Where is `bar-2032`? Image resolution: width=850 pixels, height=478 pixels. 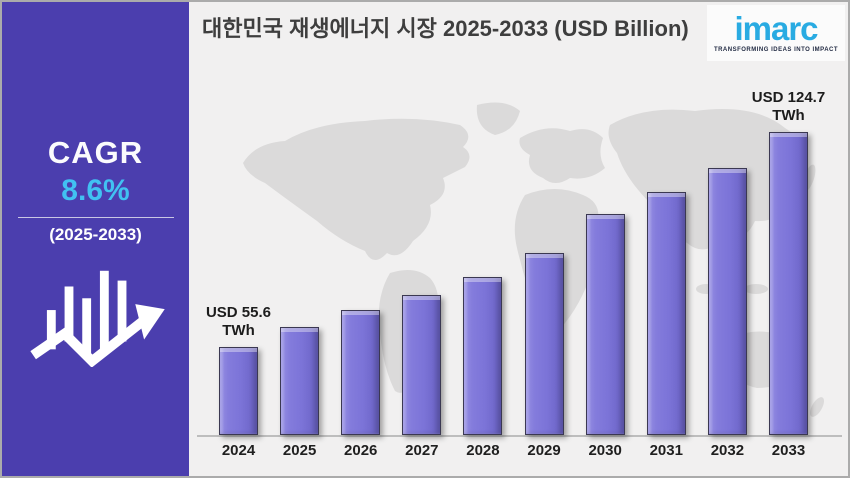
bar-2032 is located at coordinates (727, 301).